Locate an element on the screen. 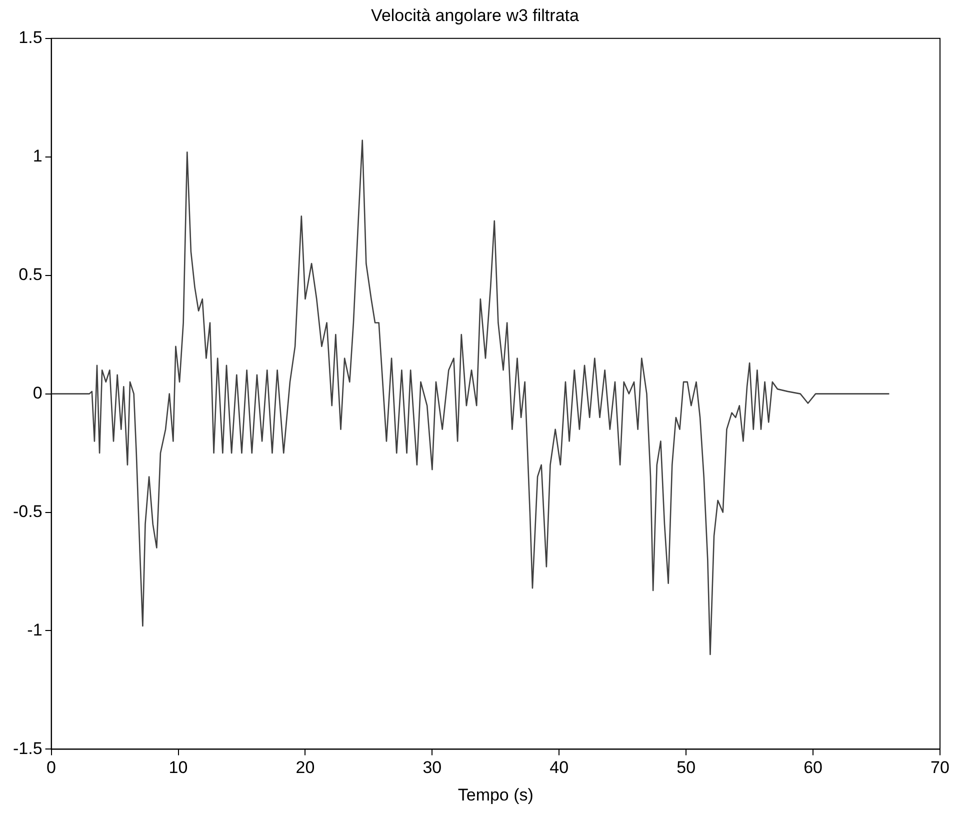 This screenshot has width=958, height=816. y-tick-label: -1 is located at coordinates (34, 630).